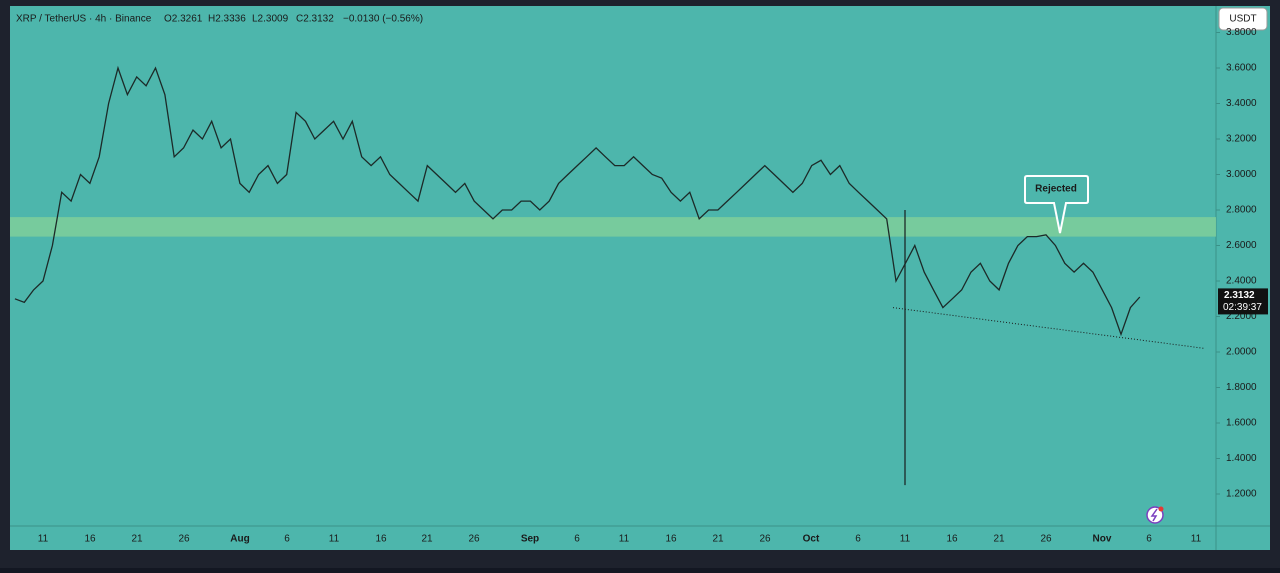 The width and height of the screenshot is (1280, 573). Describe the element at coordinates (1241, 32) in the screenshot. I see `y-tick-label: 3.8000` at that location.